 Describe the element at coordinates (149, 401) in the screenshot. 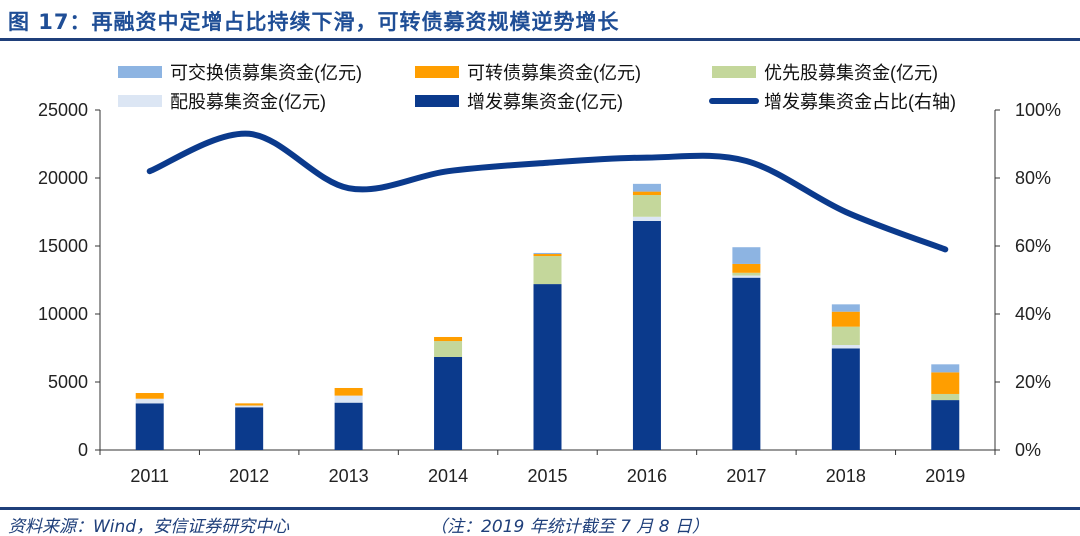

I see `bar-2011-配股募集资金(亿元)` at that location.